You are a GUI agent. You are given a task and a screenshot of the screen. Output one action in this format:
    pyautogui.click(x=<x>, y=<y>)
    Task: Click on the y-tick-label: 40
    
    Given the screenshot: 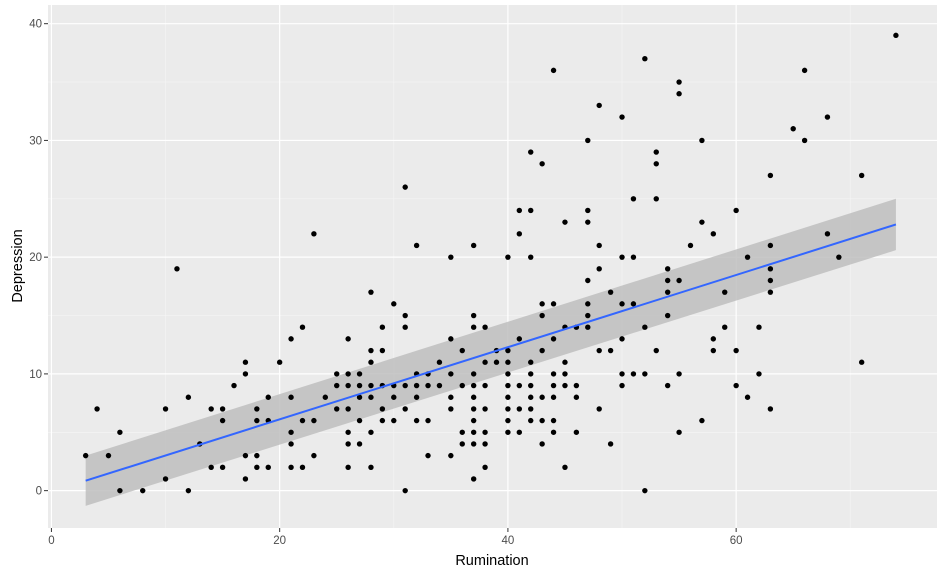 What is the action you would take?
    pyautogui.click(x=35, y=25)
    